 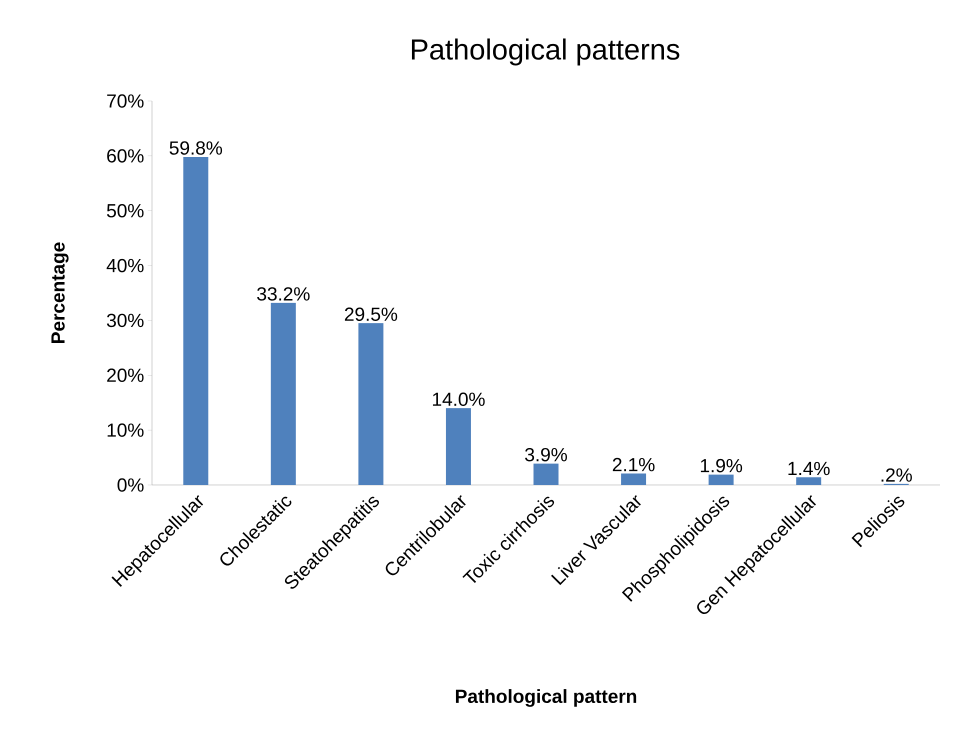 What do you see at coordinates (131, 485) in the screenshot?
I see `y-tick-label: 0%` at bounding box center [131, 485].